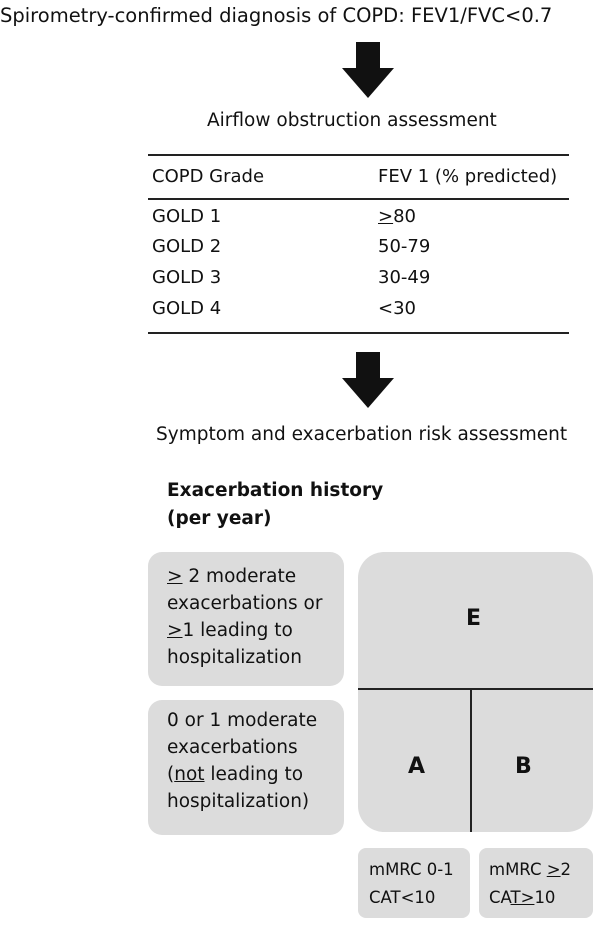  Describe the element at coordinates (358, 155) in the screenshot. I see `table-top-rule` at that location.